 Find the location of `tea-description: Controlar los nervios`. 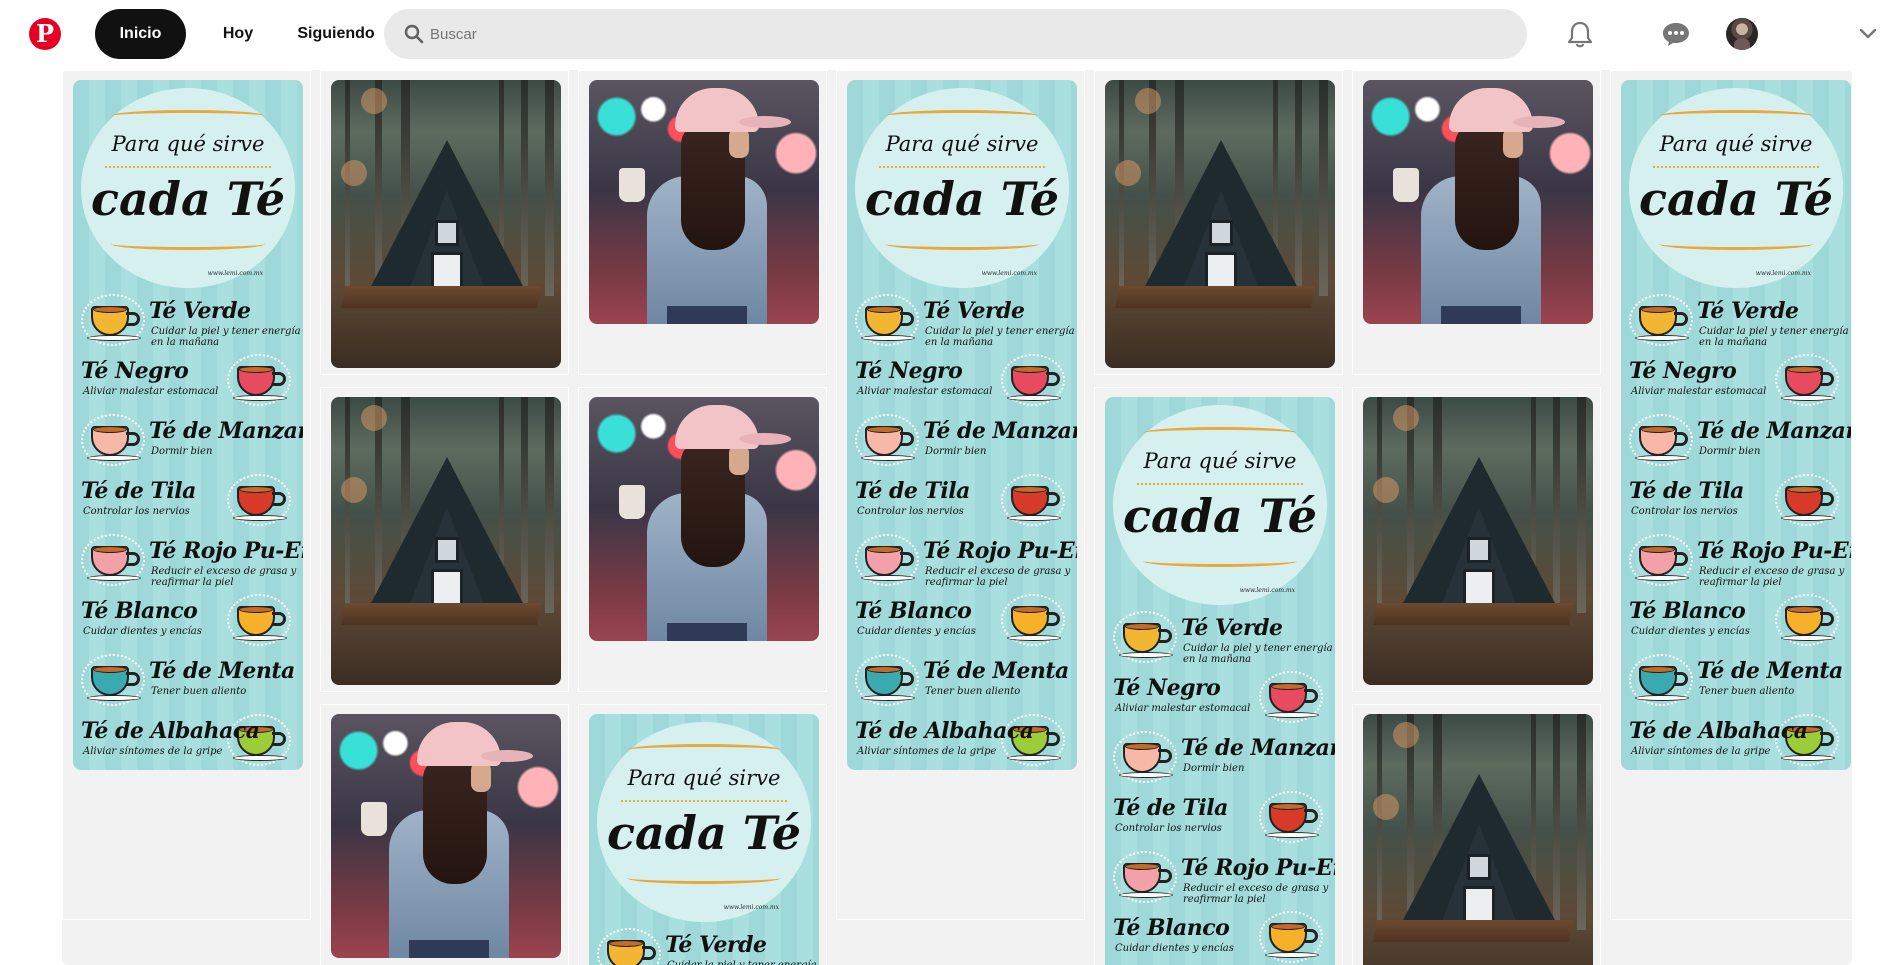

tea-description: Controlar los nervios is located at coordinates (1168, 828).